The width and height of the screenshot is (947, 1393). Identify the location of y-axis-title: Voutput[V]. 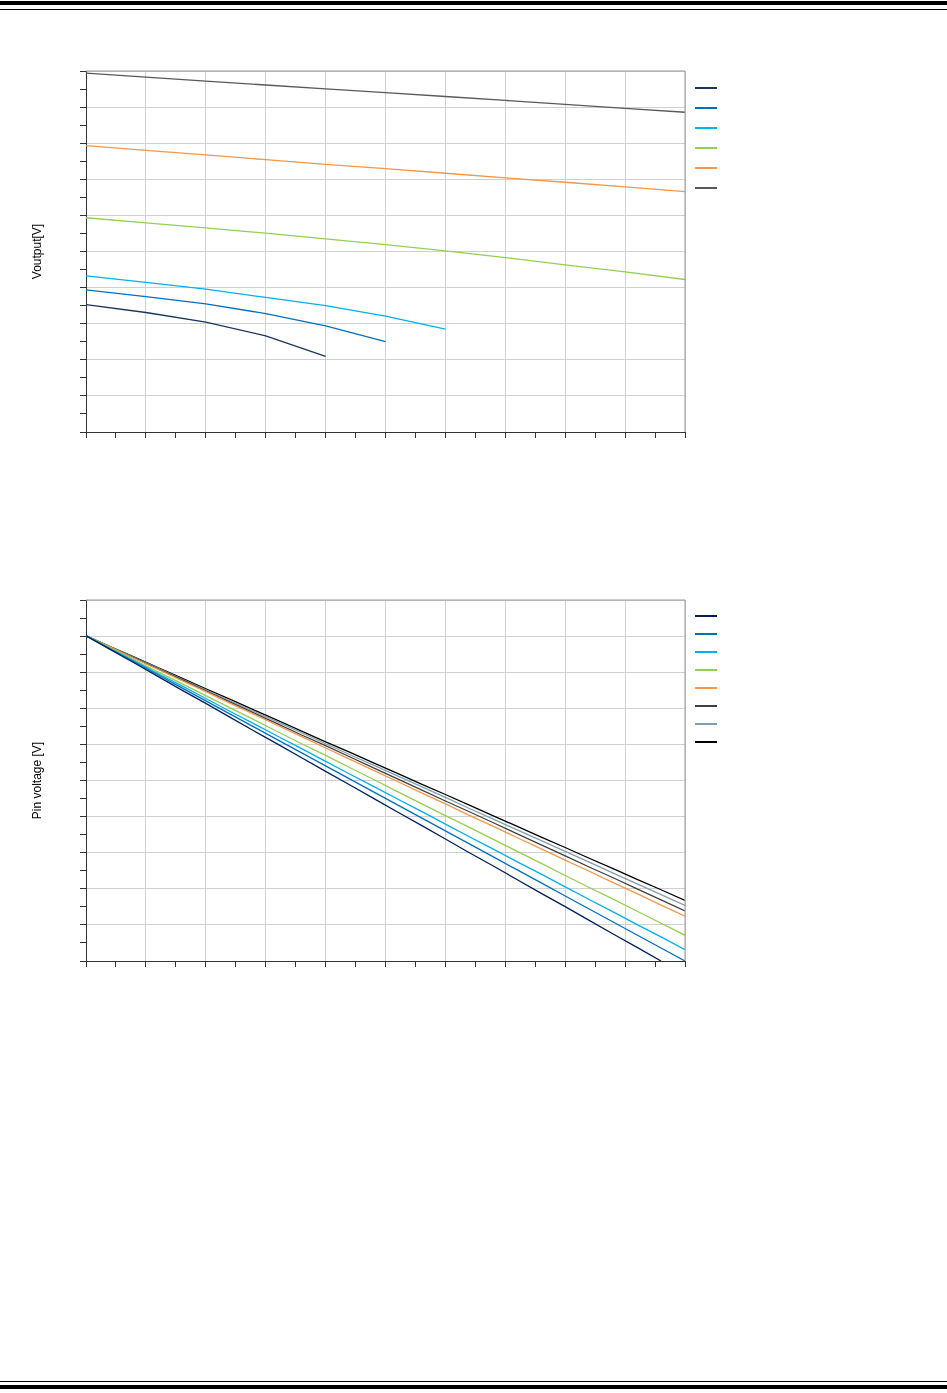
(36, 251).